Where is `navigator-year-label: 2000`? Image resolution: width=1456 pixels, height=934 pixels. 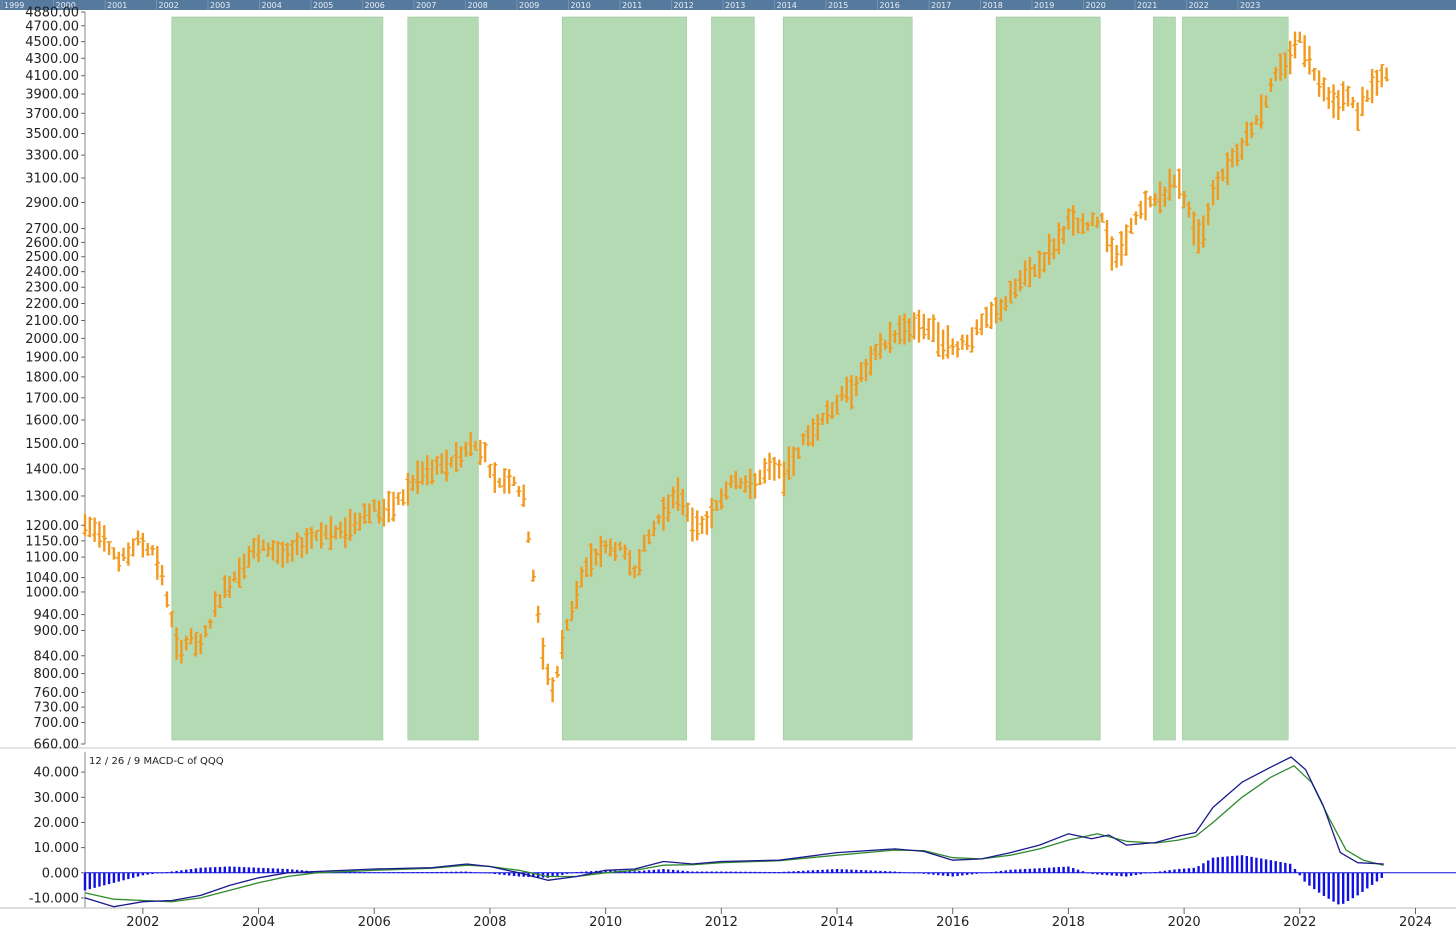
navigator-year-label: 2000 is located at coordinates (66, 5).